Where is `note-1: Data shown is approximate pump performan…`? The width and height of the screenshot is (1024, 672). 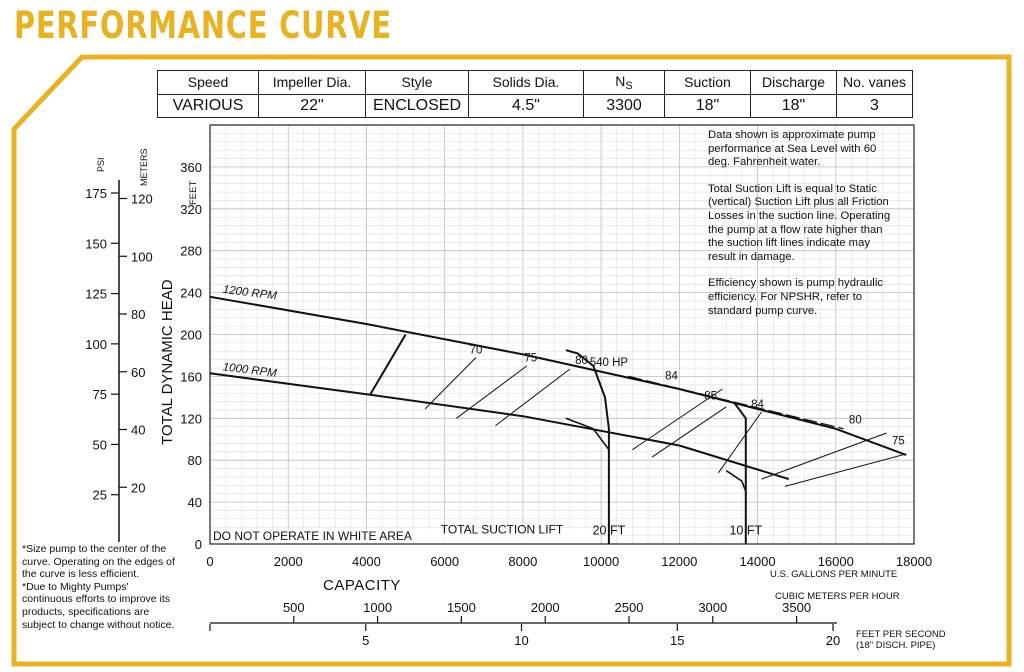 note-1: Data shown is approximate pump performan… is located at coordinates (792, 149).